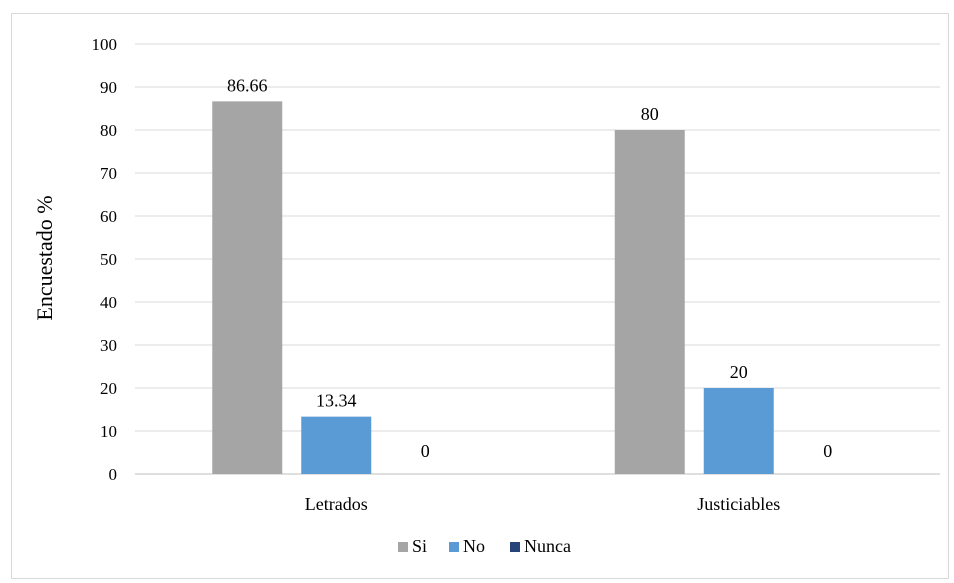 This screenshot has height=583, width=954. What do you see at coordinates (515, 547) in the screenshot?
I see `legend-swatch-nunca` at bounding box center [515, 547].